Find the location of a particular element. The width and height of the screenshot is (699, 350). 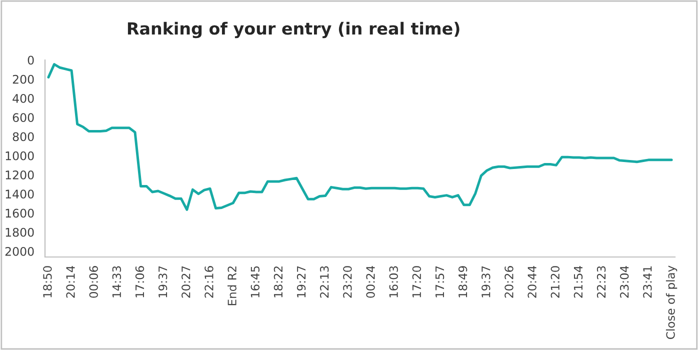

x-tick-label: End R2 is located at coordinates (232, 286).